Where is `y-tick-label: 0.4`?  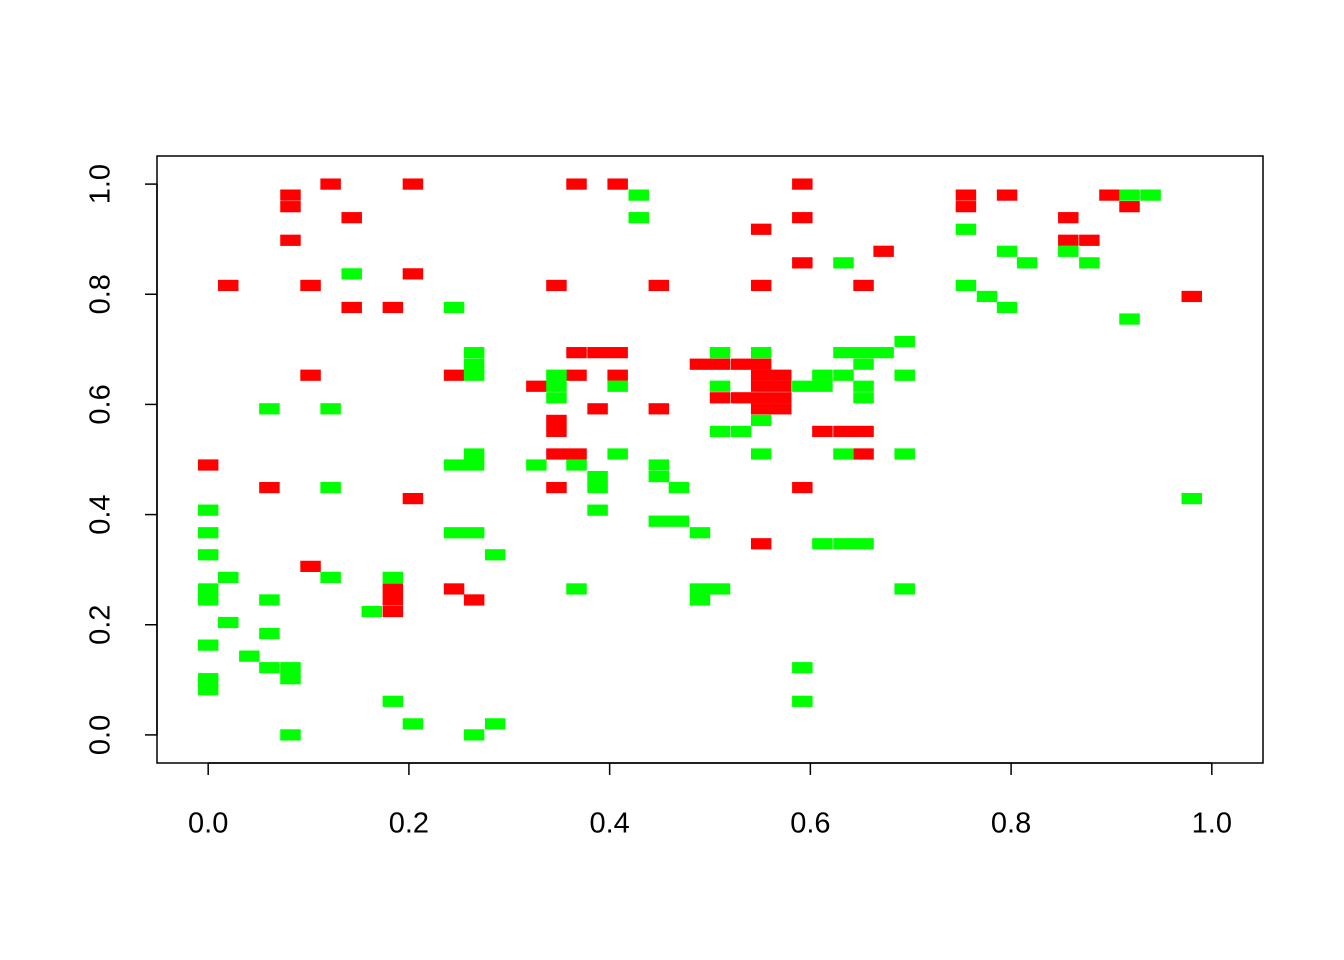
y-tick-label: 0.4 is located at coordinates (101, 514).